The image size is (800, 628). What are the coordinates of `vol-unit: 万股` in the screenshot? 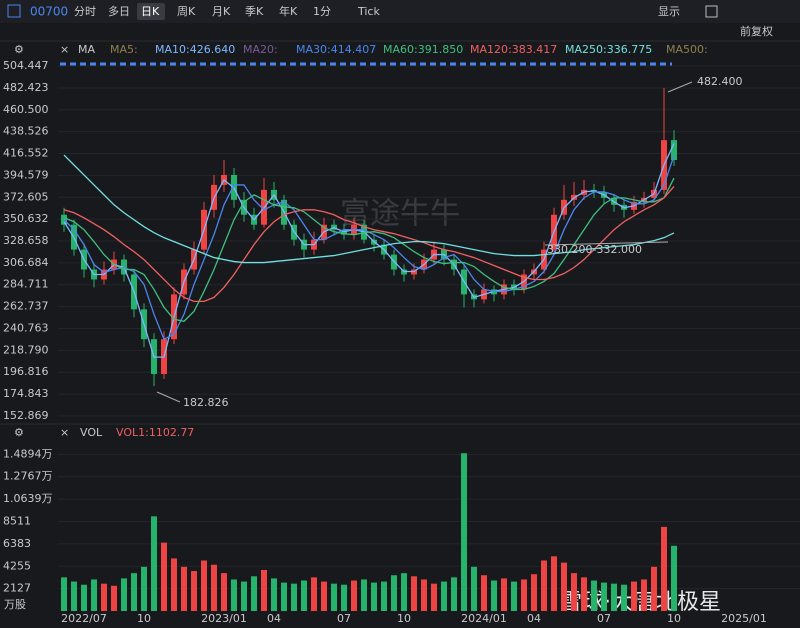 It's located at (15, 604).